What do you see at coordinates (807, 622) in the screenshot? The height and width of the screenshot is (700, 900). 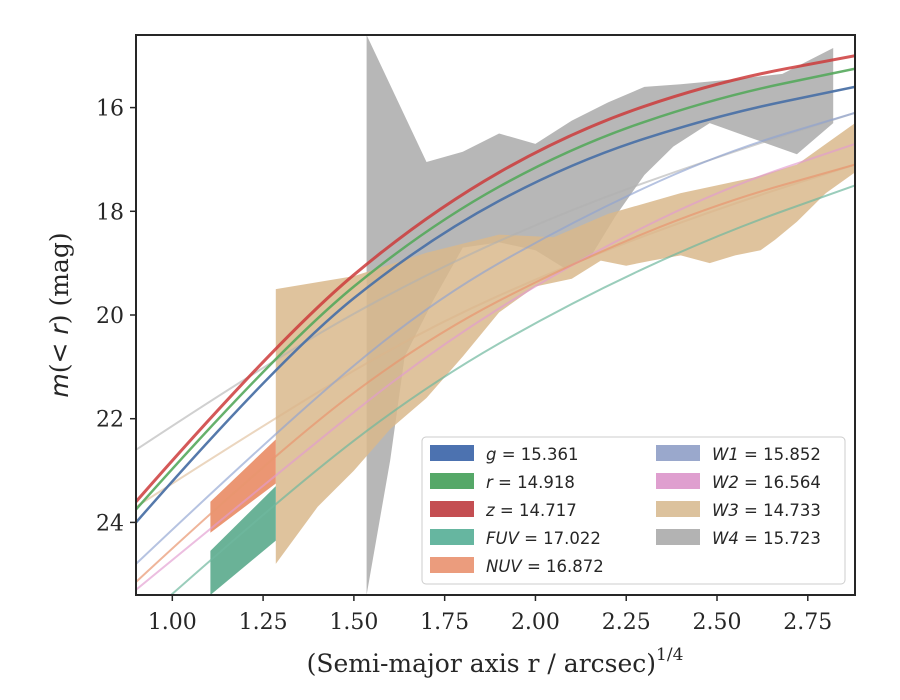 I see `x-tick-label: 2.75` at bounding box center [807, 622].